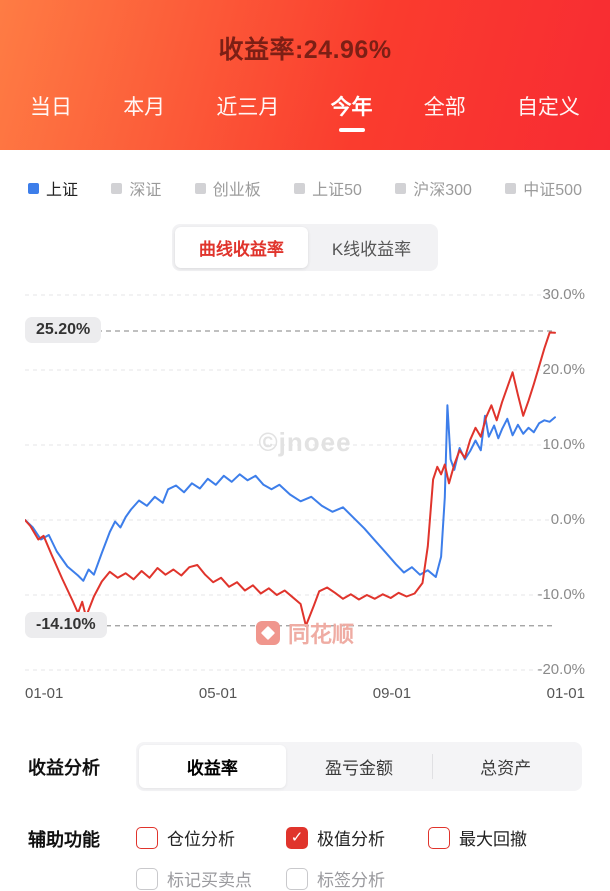  I want to click on aux-section: 辅助功能 仓位分析 ✓ 极值分析 最大回撤 标记买卖点 标签分析, so click(305, 858).